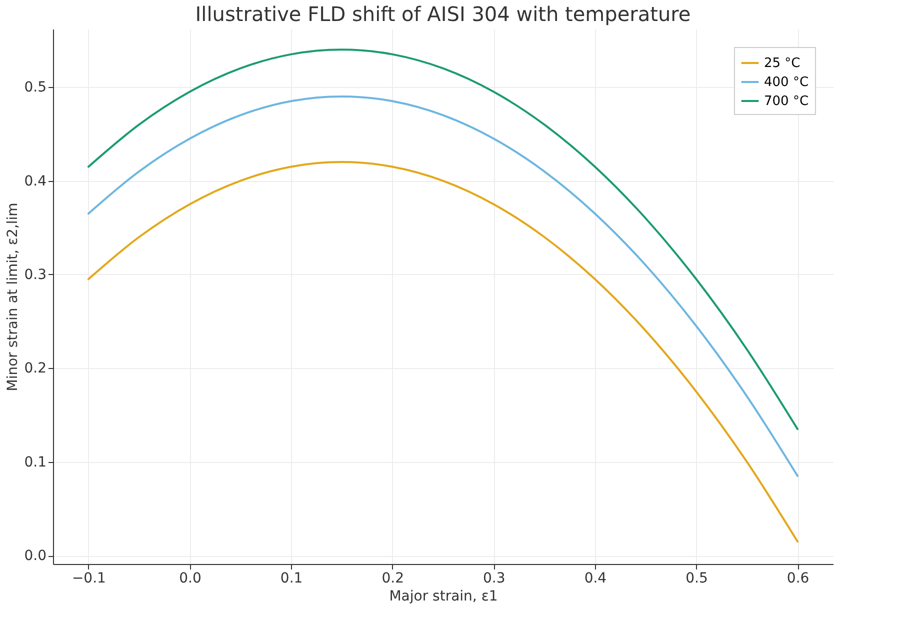 Image resolution: width=898 pixels, height=639 pixels. What do you see at coordinates (190, 578) in the screenshot?
I see `x-tick-label: 0.0` at bounding box center [190, 578].